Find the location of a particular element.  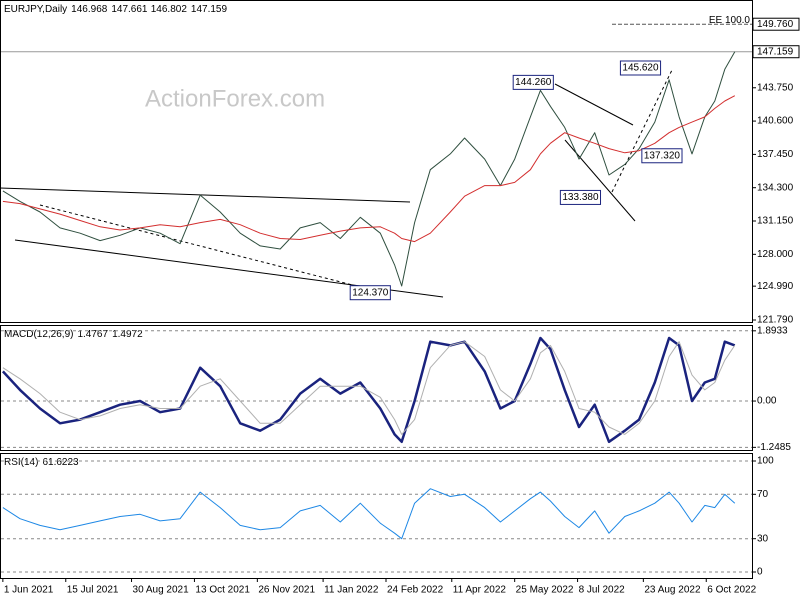

close: 147.159 is located at coordinates (209, 9).